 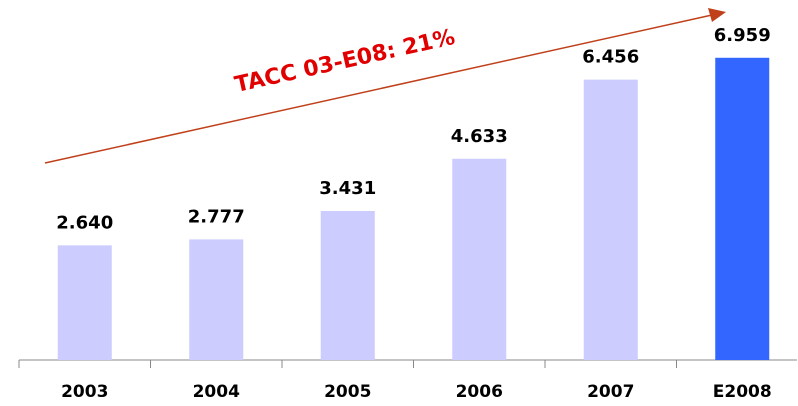 What do you see at coordinates (84, 392) in the screenshot?
I see `x-tick-label: 2003` at bounding box center [84, 392].